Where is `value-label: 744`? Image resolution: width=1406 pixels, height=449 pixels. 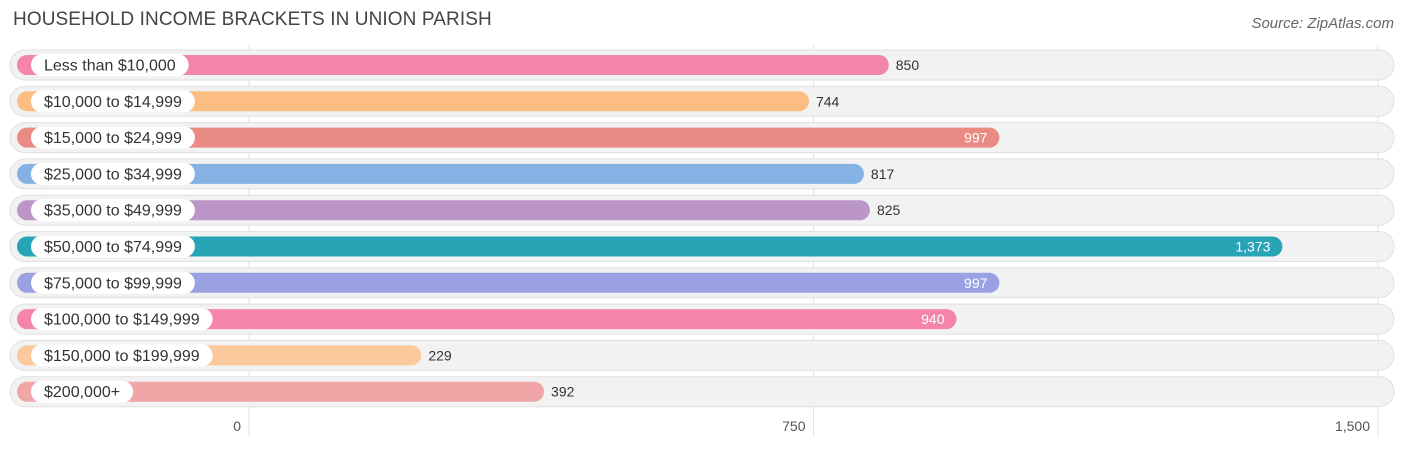 value-label: 744 is located at coordinates (828, 101).